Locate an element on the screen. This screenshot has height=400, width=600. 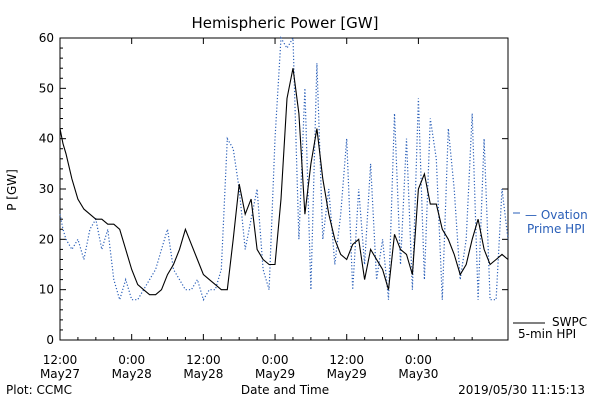
x-tick-date: May30 is located at coordinates (418, 374).